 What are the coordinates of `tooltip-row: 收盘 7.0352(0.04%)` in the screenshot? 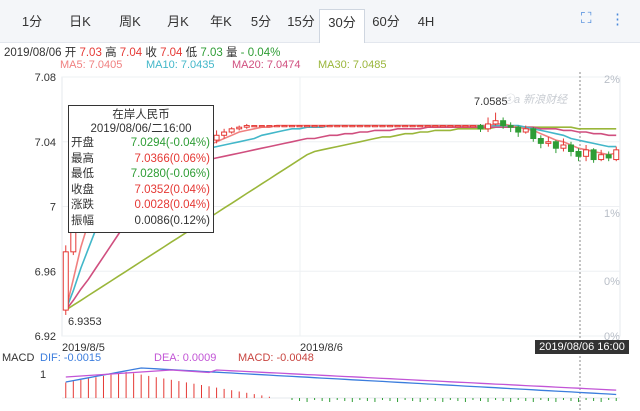 It's located at (141, 191).